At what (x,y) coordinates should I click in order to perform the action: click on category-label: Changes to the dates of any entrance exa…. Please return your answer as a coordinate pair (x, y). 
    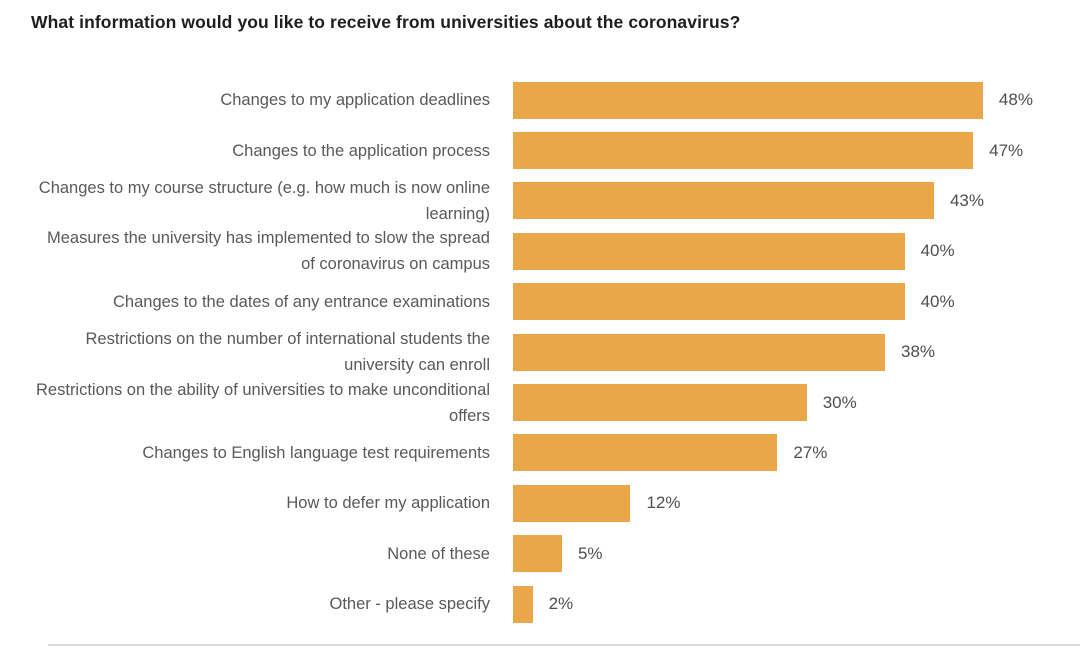
    Looking at the image, I should click on (301, 301).